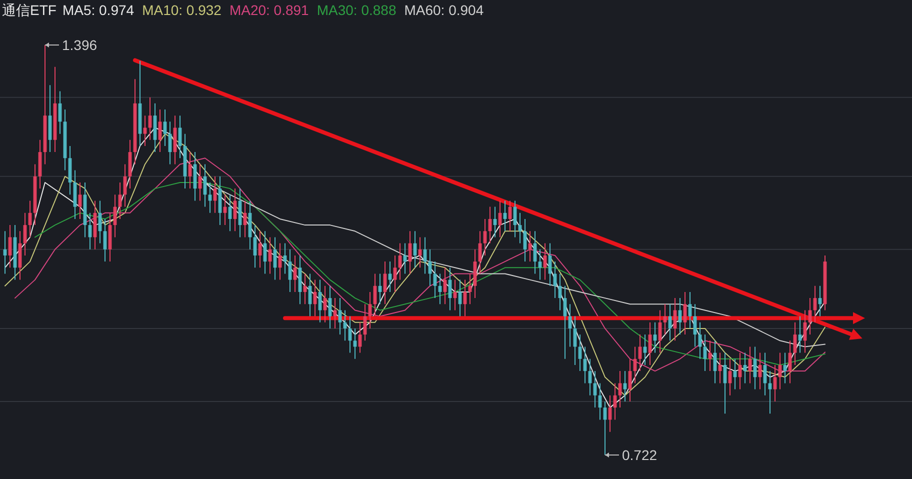 The image size is (912, 479). Describe the element at coordinates (269, 10) in the screenshot. I see `text: MA20: 0.891` at that location.